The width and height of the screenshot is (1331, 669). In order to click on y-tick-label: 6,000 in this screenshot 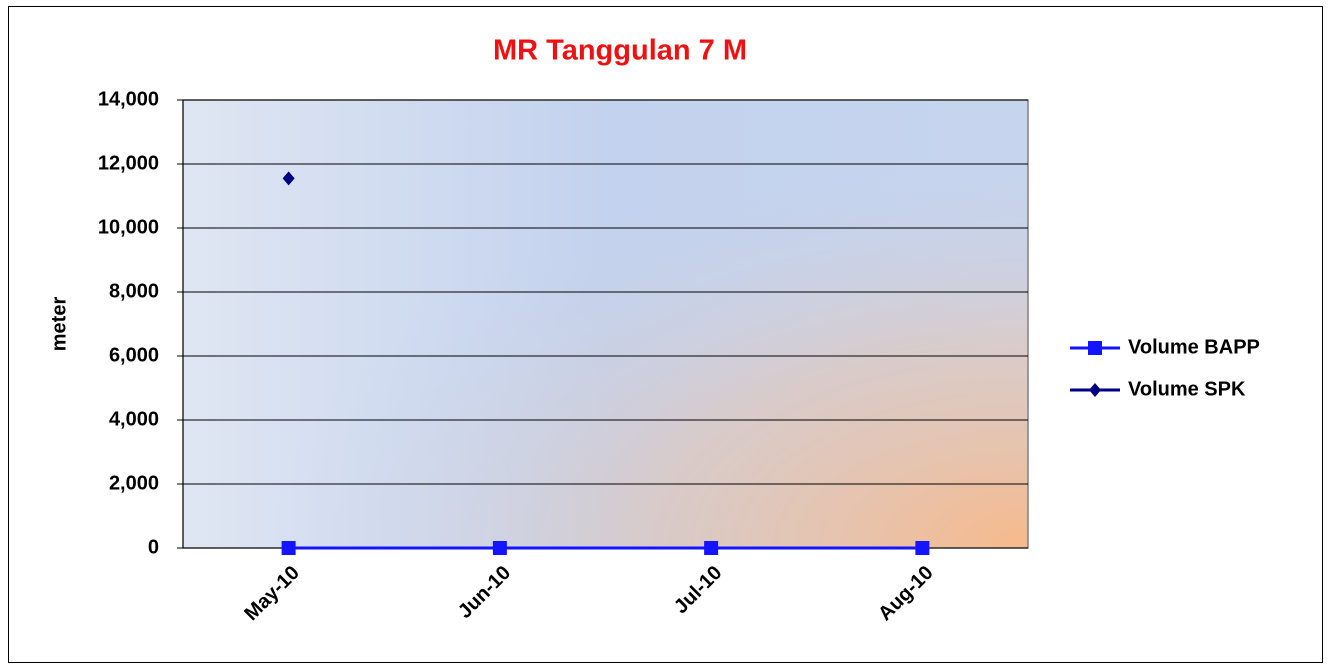, I will do `click(134, 355)`.